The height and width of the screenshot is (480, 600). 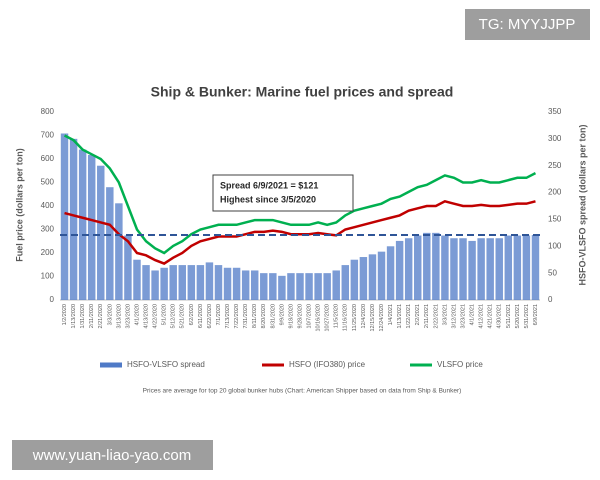 I want to click on y2-tick-label: 350, so click(x=555, y=111).